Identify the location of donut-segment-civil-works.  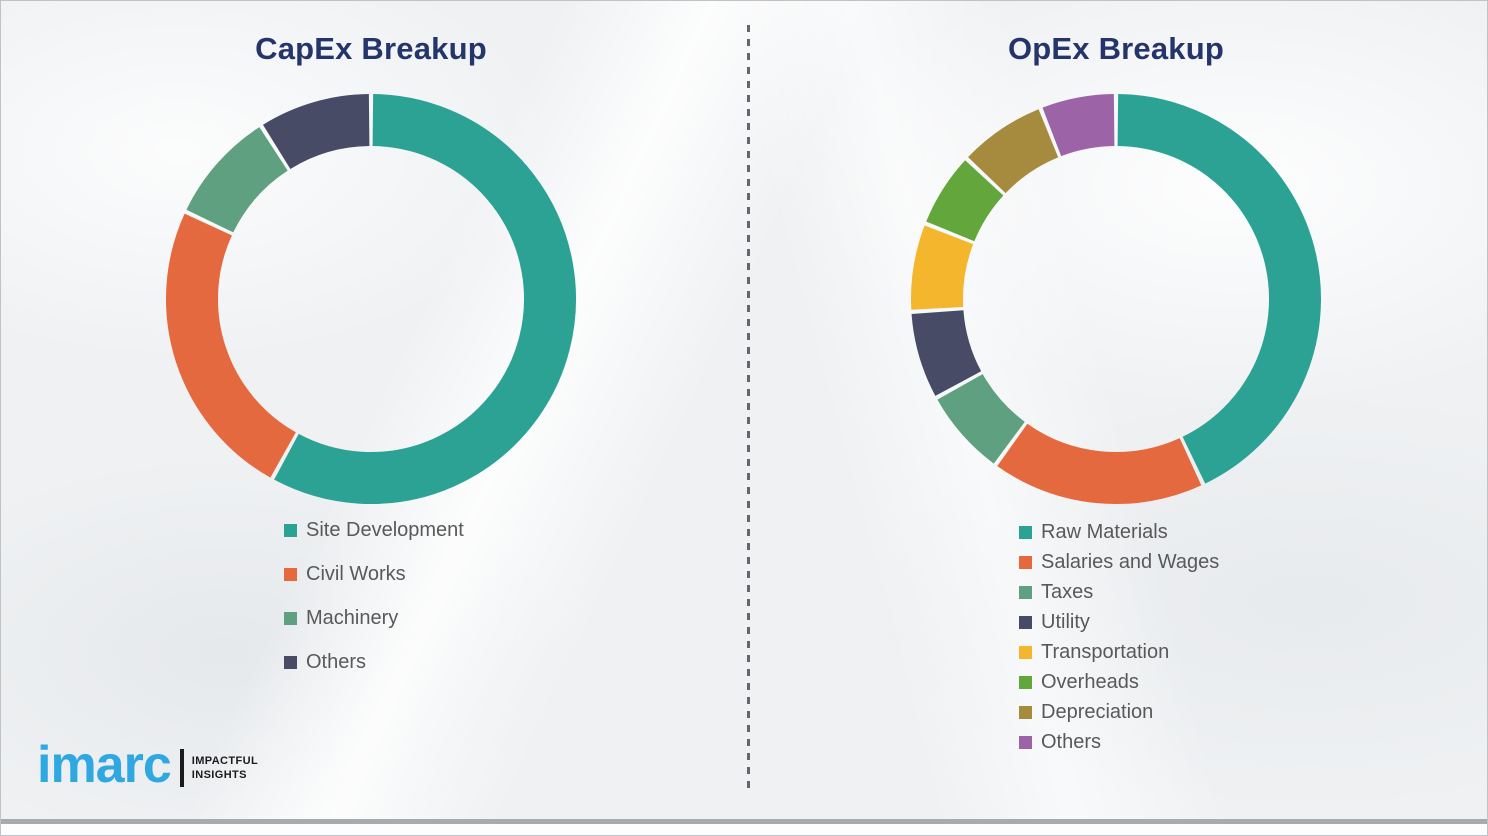
(231, 345).